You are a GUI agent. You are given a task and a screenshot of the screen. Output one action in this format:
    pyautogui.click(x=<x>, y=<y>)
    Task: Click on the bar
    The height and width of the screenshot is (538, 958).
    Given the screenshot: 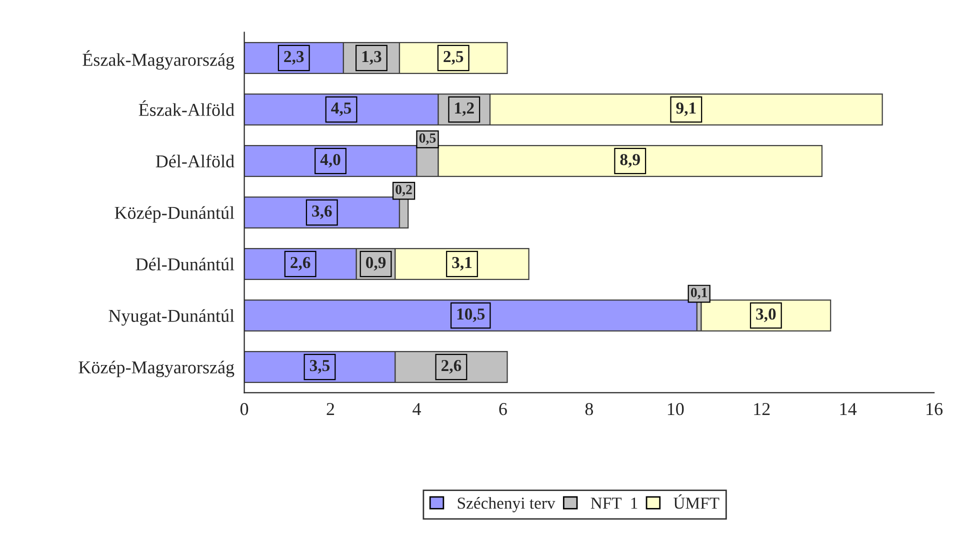 What is the action you would take?
    pyautogui.click(x=471, y=315)
    